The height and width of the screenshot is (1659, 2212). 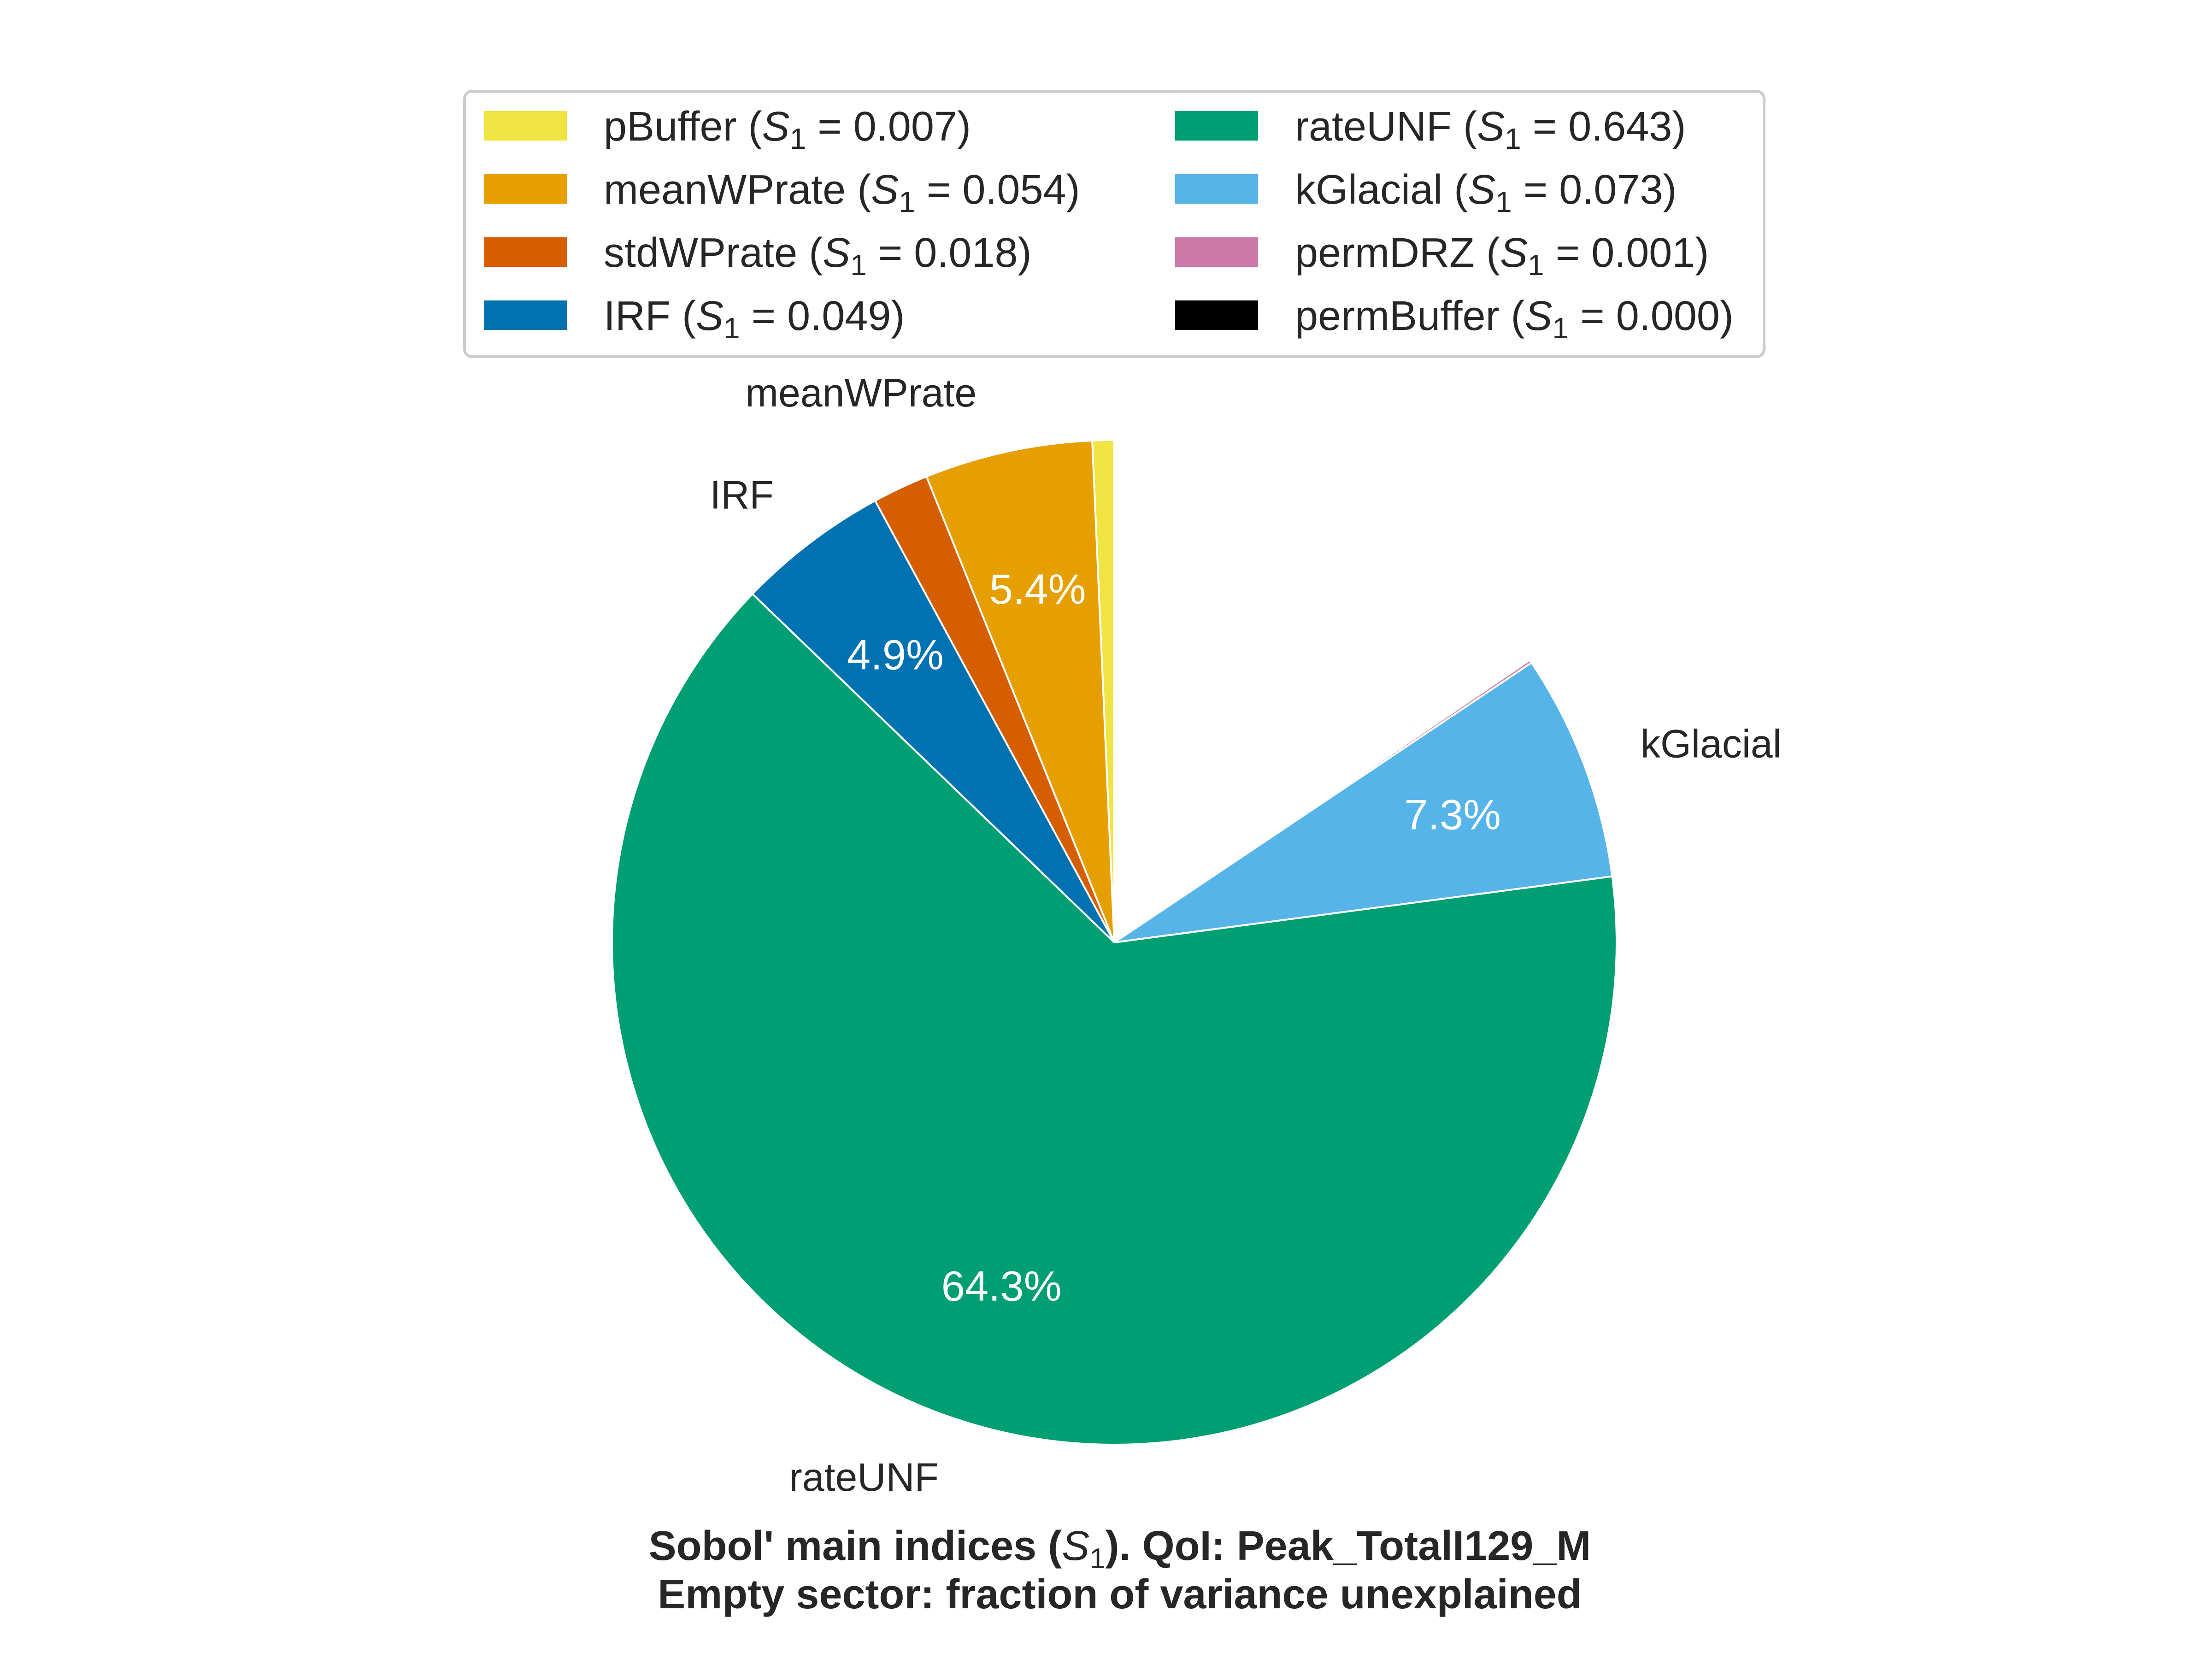 What do you see at coordinates (842, 192) in the screenshot?
I see `legend-entry-meanWPrate: meanWPrate (S1 = 0.054)` at bounding box center [842, 192].